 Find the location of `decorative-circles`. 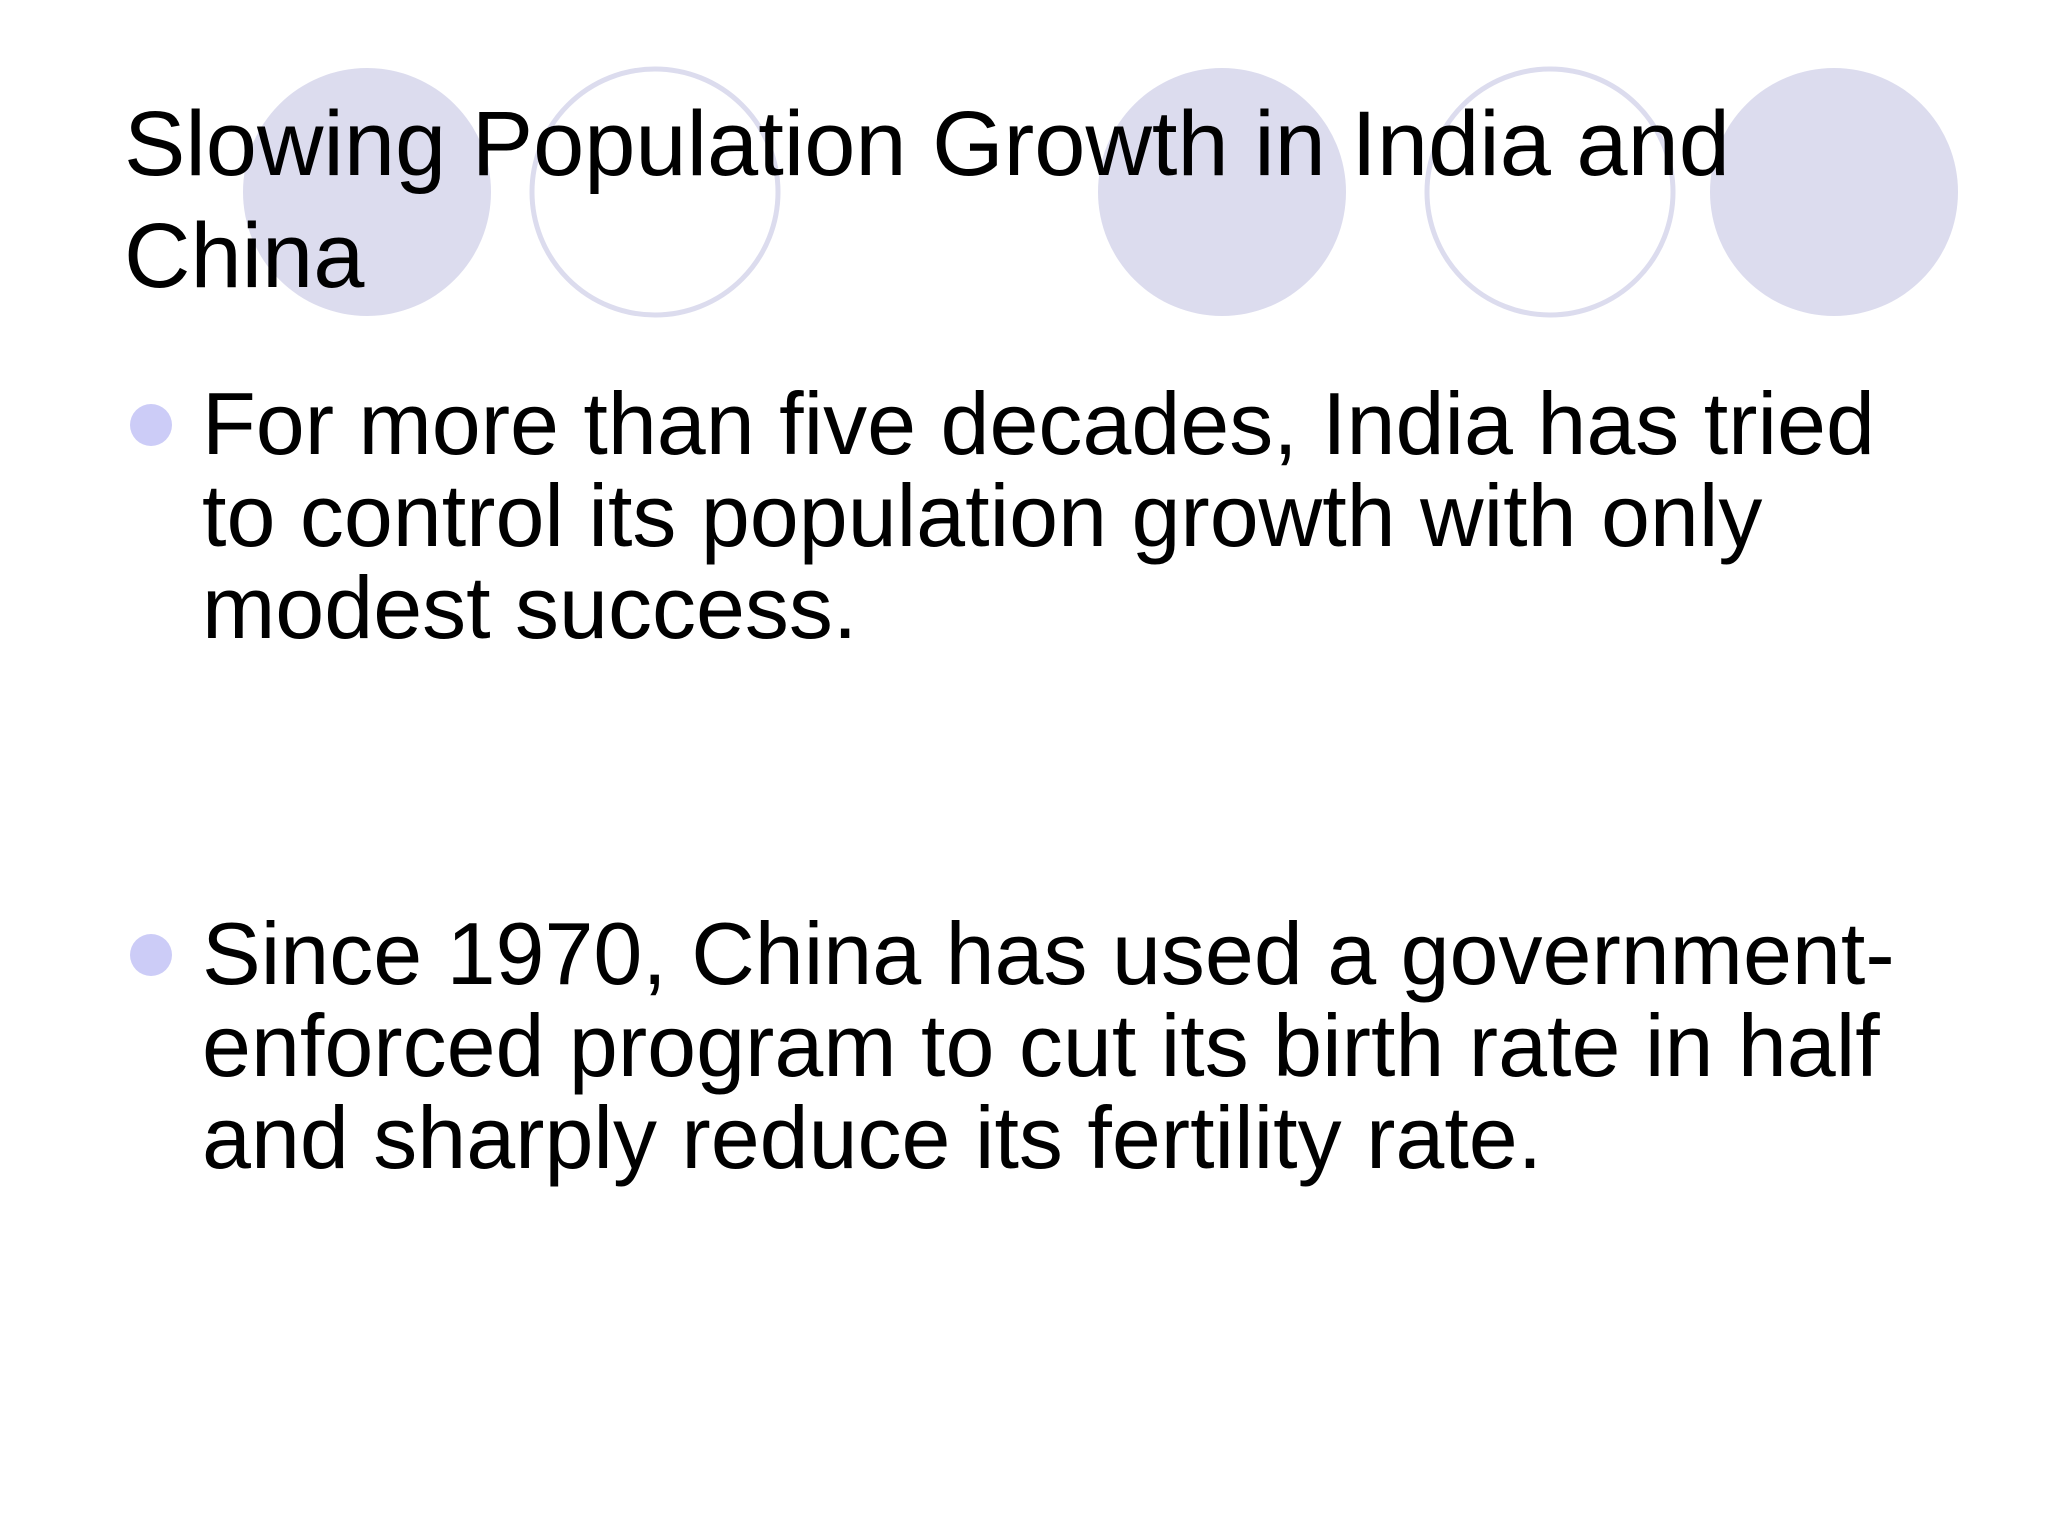

decorative-circles is located at coordinates (1100, 192).